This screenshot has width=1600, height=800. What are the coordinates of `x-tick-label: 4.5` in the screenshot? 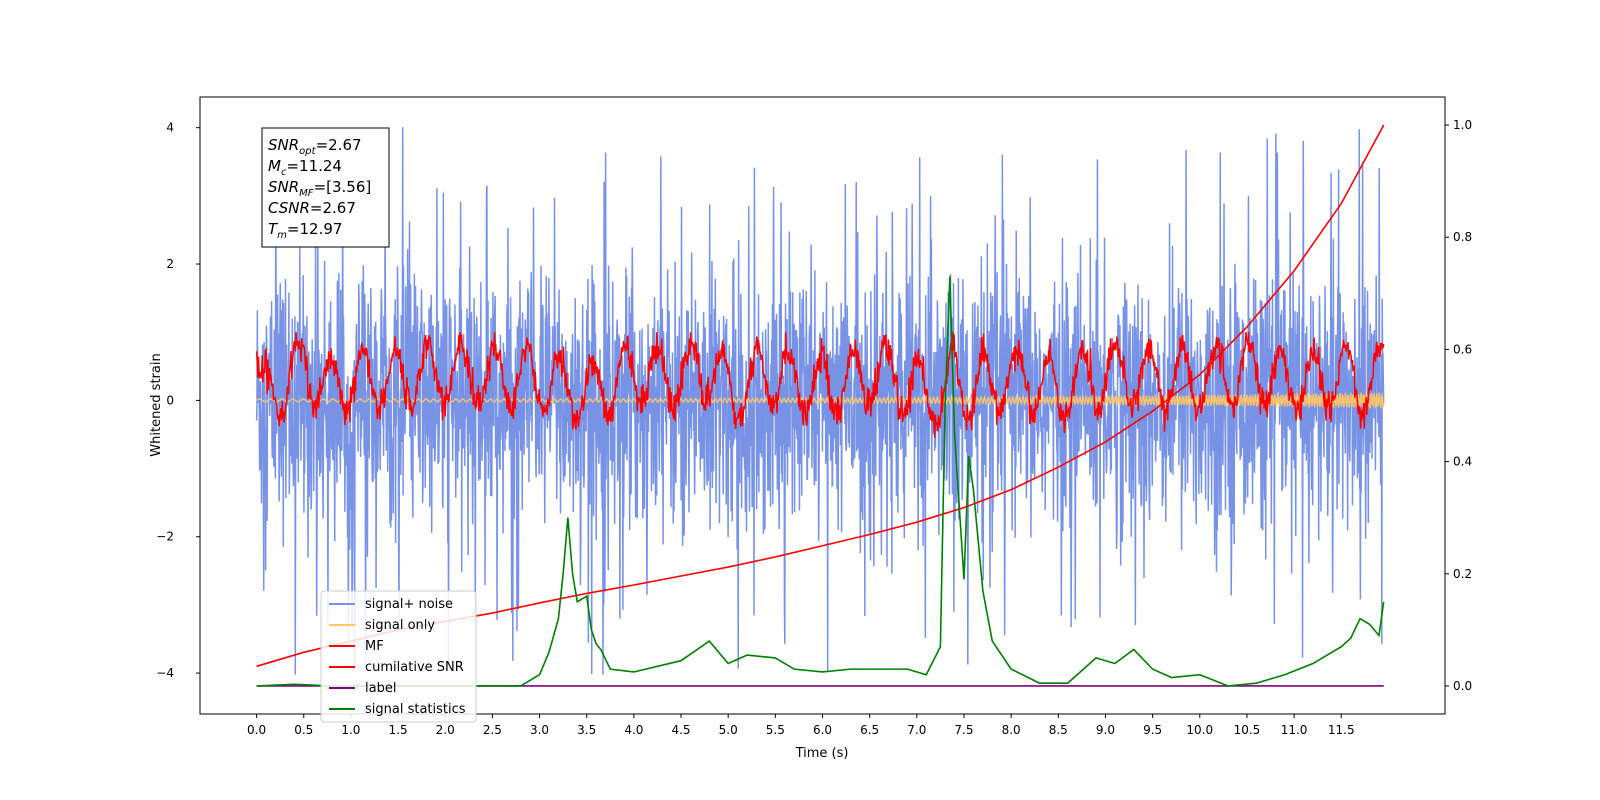 It's located at (680, 730).